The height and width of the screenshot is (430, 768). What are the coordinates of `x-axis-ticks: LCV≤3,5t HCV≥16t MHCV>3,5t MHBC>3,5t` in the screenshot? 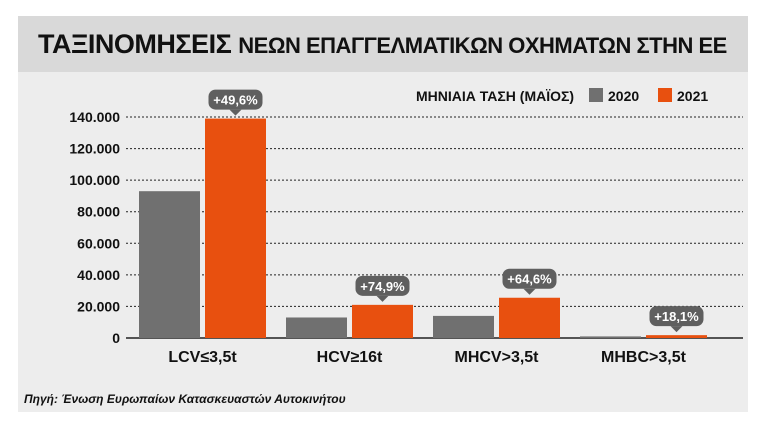 It's located at (427, 357).